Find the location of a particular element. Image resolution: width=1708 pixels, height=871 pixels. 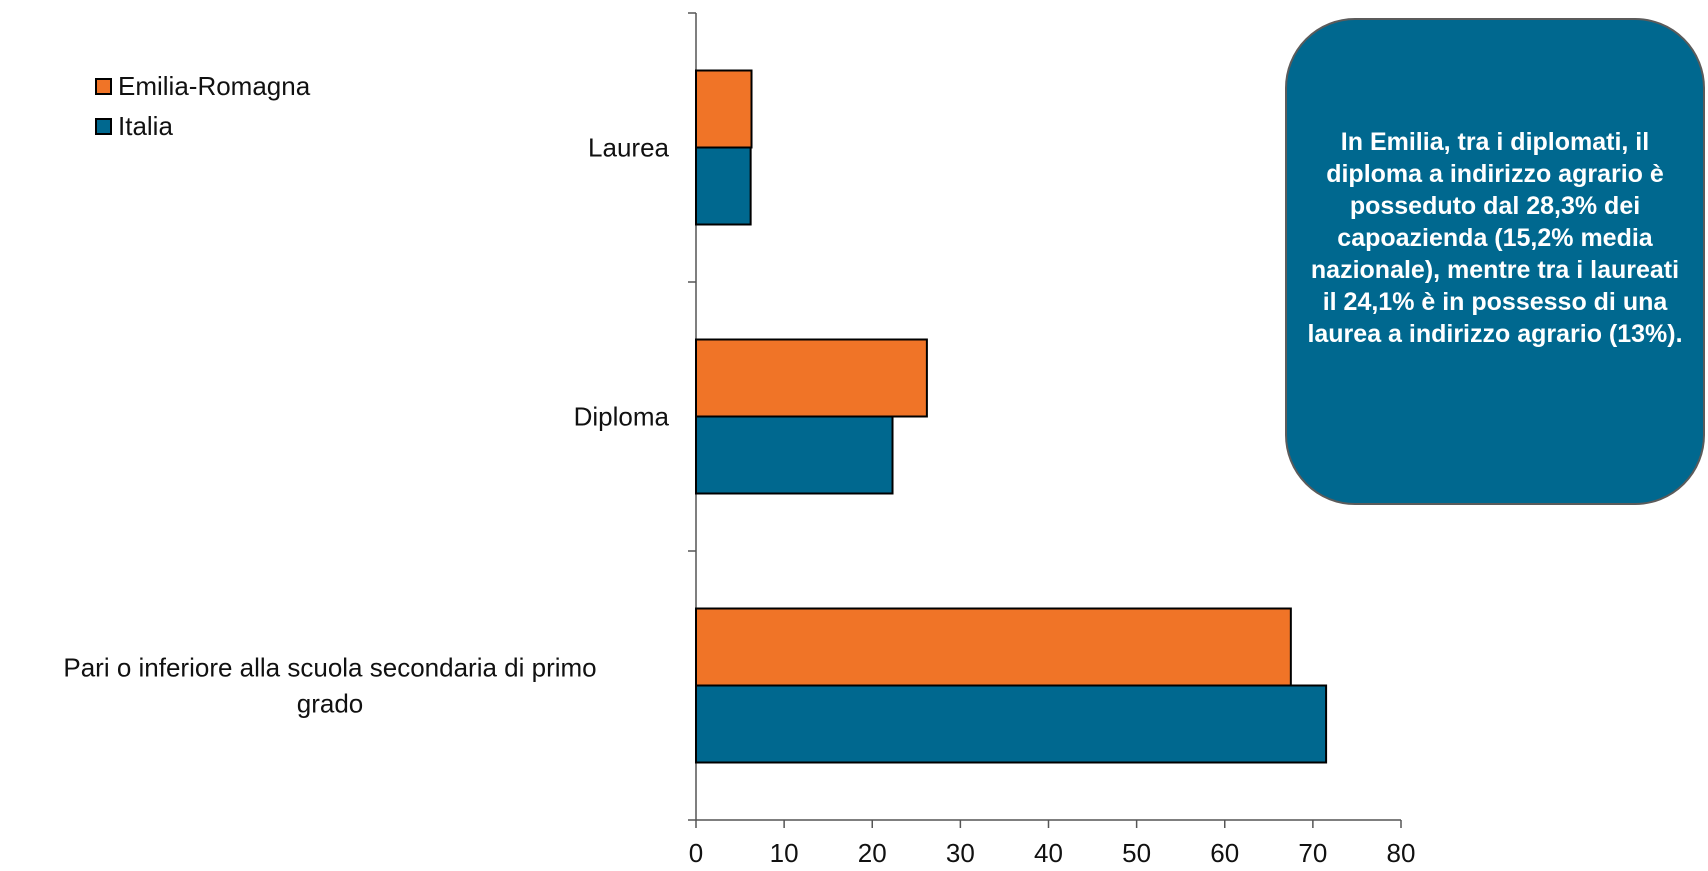

category-label: Diploma is located at coordinates (622, 417).